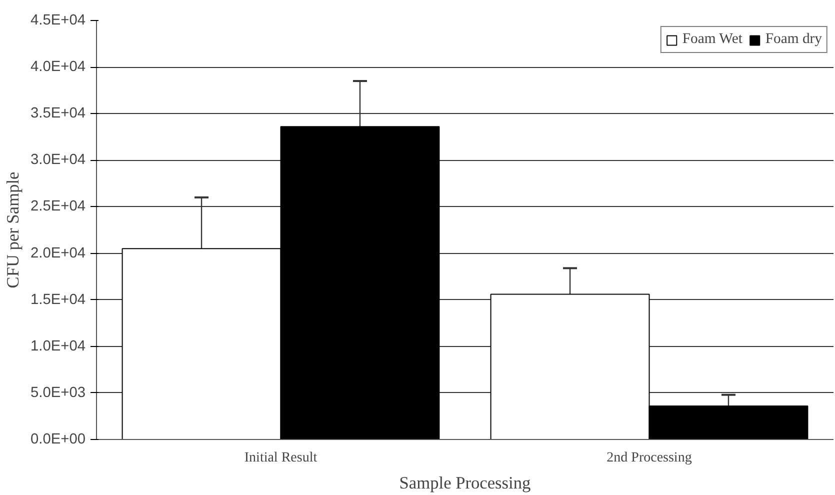 This screenshot has height=495, width=835. I want to click on y-tick-label: 2.0E+04, so click(58, 253).